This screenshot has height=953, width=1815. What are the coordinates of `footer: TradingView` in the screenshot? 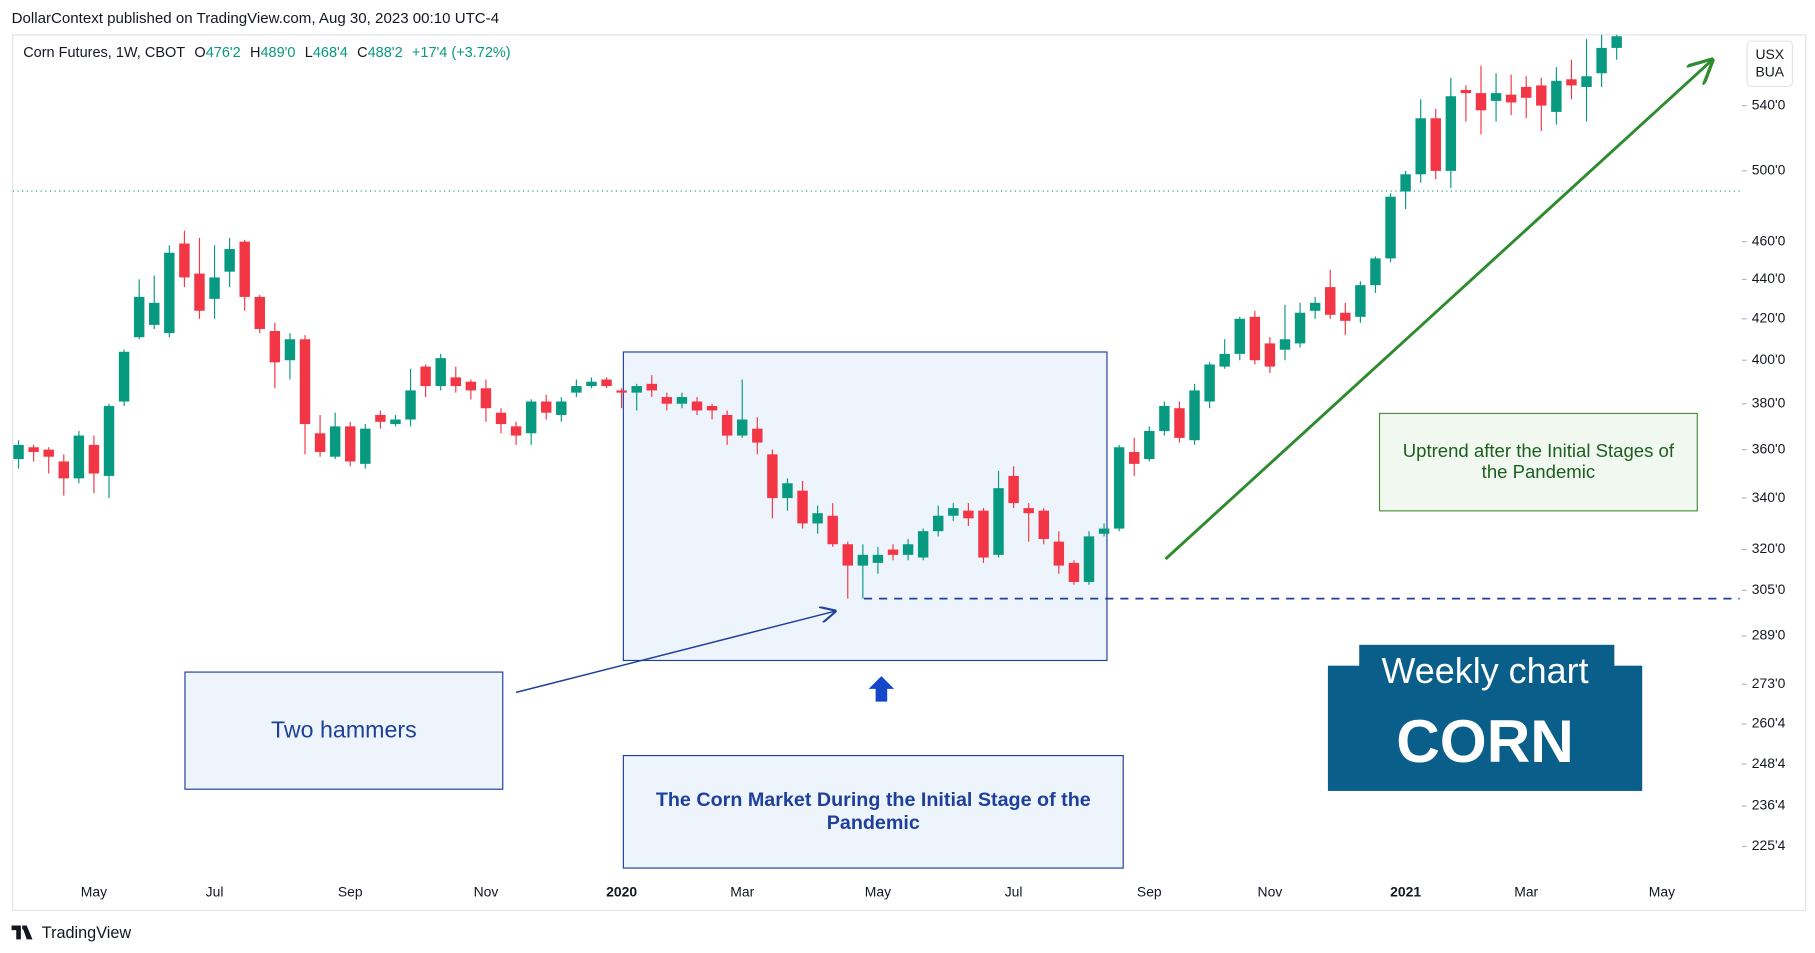 It's located at (86, 932).